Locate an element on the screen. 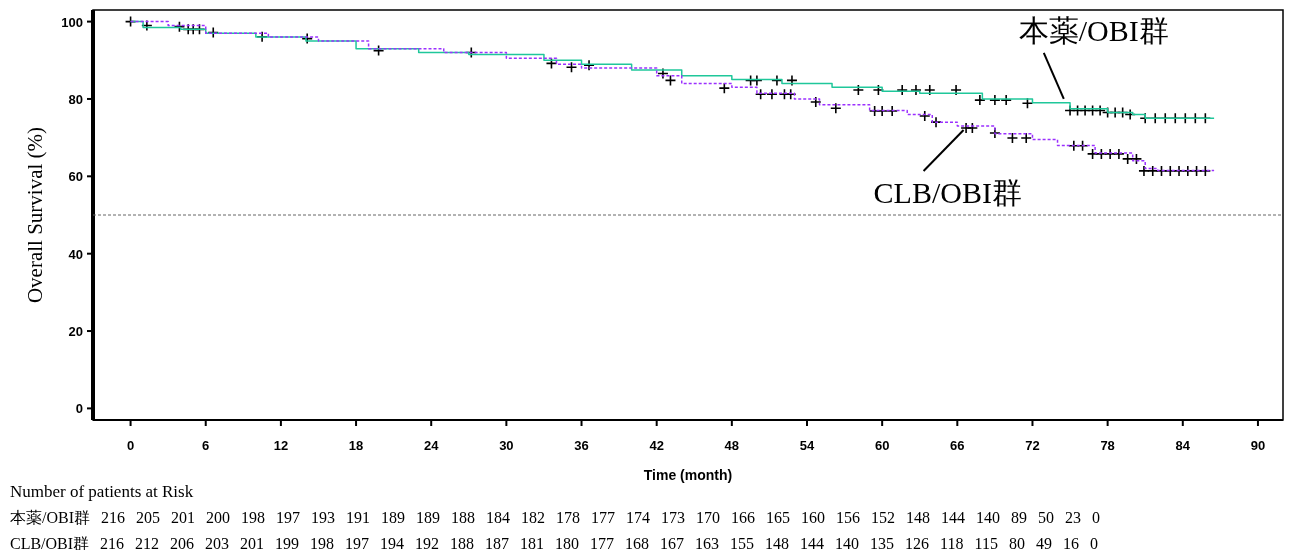 The height and width of the screenshot is (558, 1294). y-tick-label: 80 is located at coordinates (75, 99).